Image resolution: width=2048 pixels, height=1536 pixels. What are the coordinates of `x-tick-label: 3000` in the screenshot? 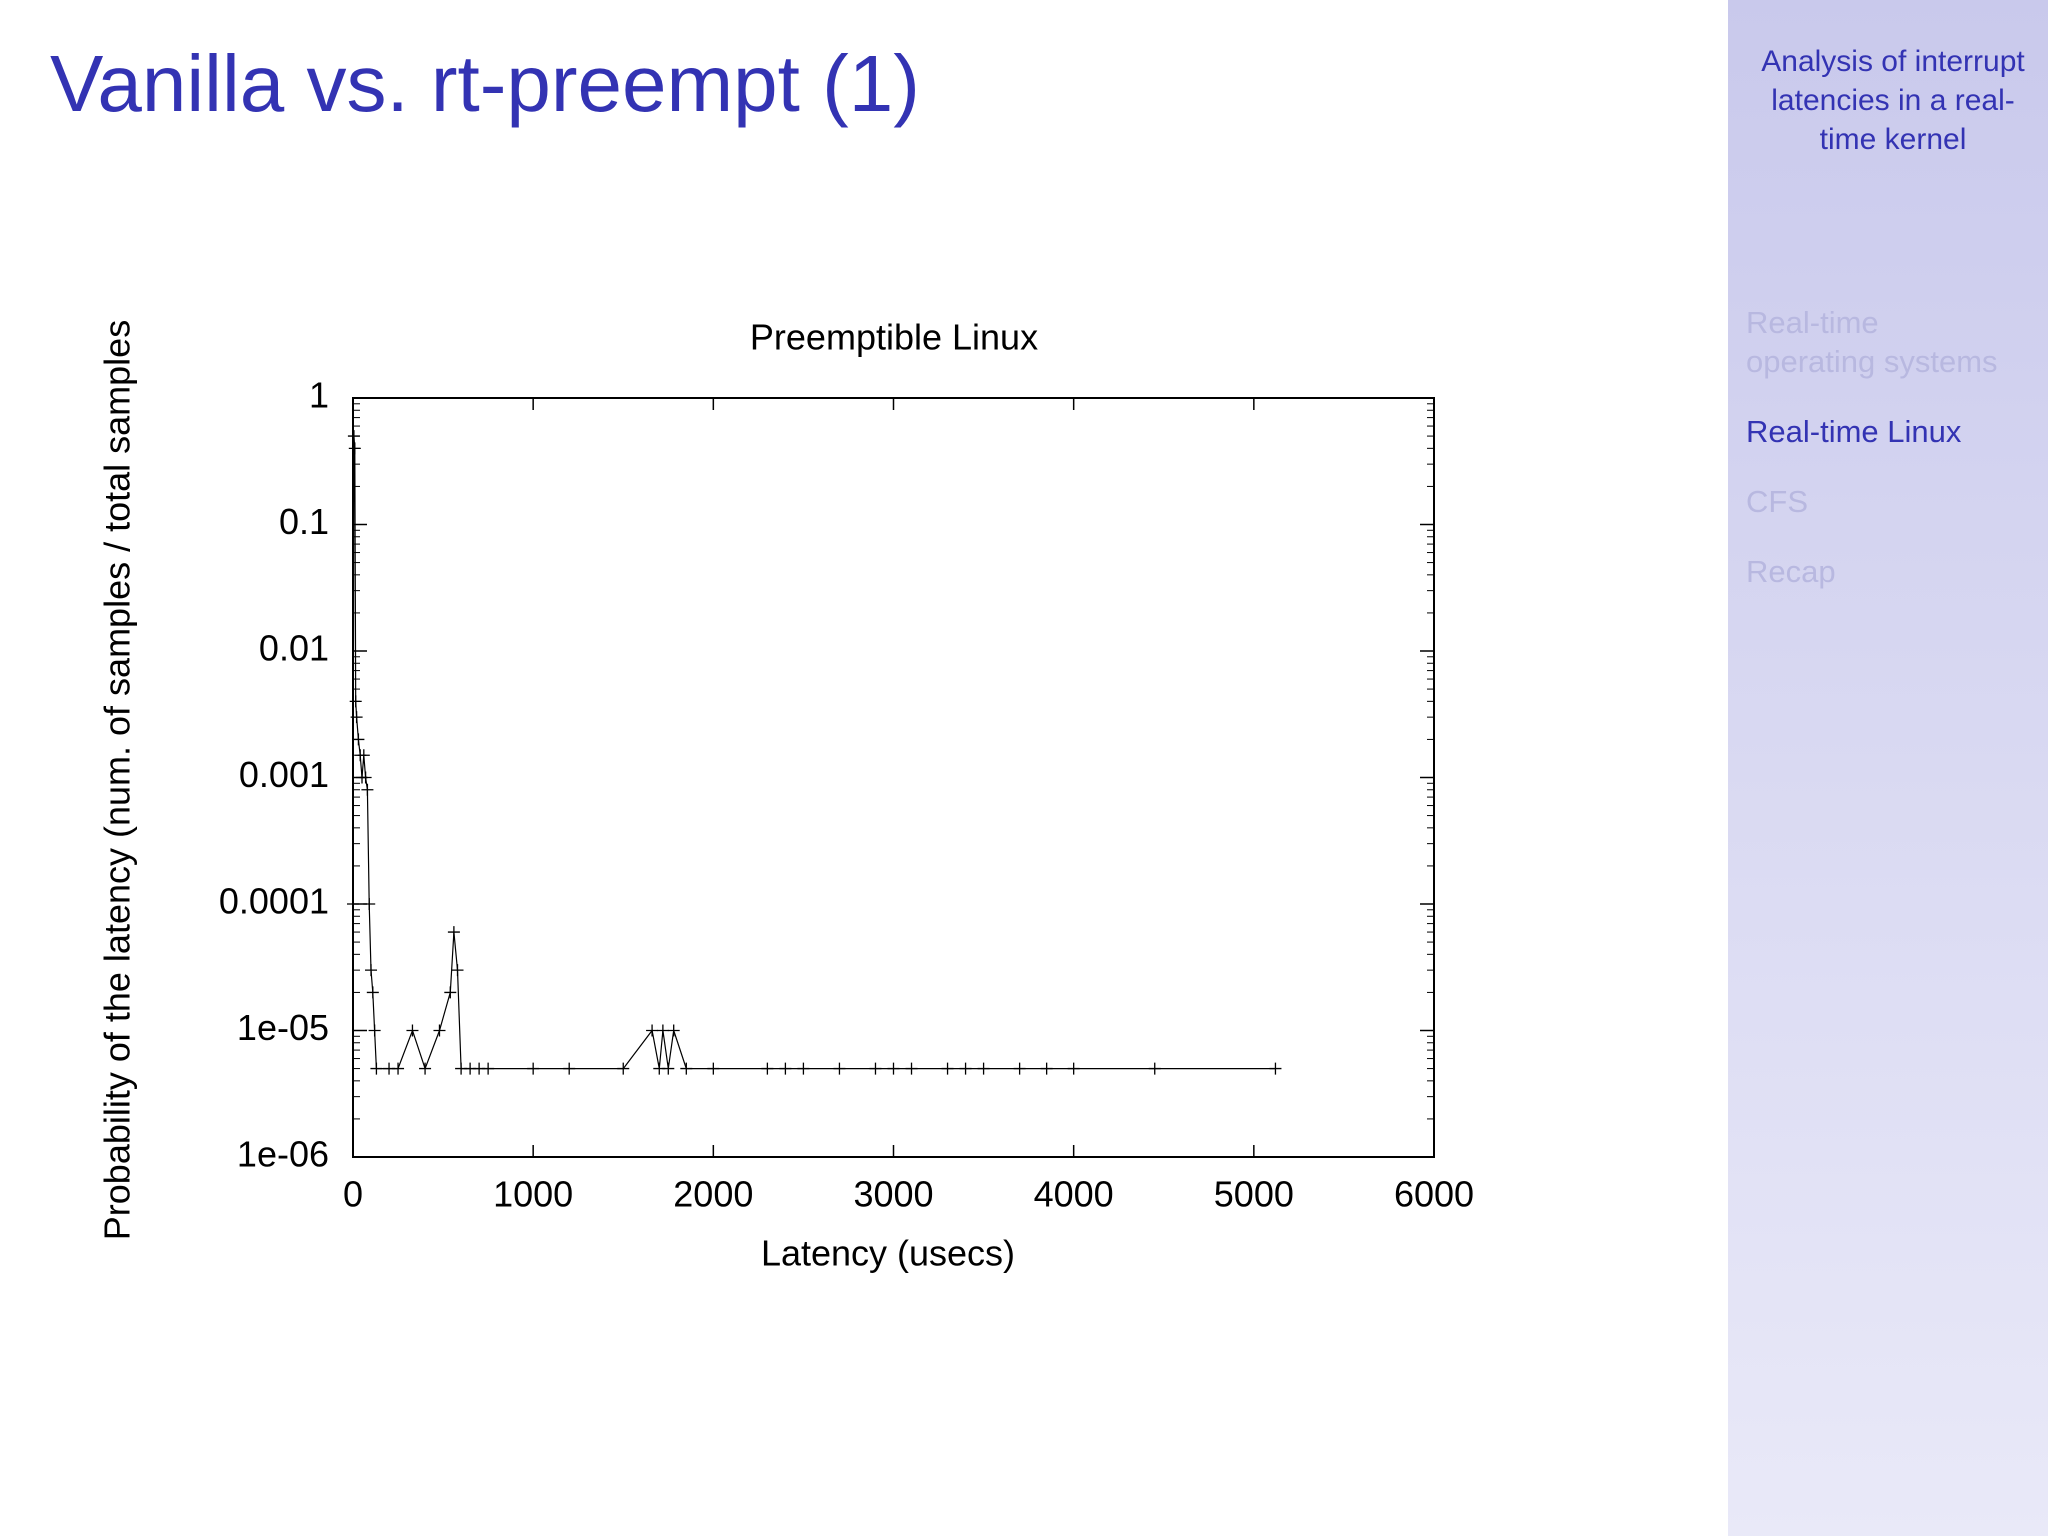 It's located at (893, 1194).